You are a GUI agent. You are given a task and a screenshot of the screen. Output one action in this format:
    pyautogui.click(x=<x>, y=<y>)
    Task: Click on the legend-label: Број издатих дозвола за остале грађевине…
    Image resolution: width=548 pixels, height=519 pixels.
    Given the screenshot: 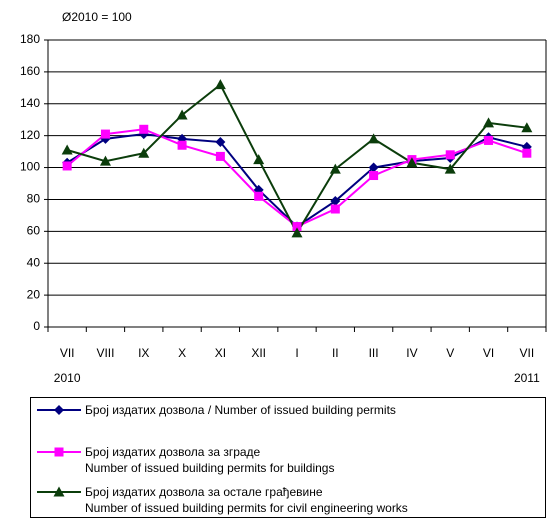 What is the action you would take?
    pyautogui.click(x=246, y=500)
    